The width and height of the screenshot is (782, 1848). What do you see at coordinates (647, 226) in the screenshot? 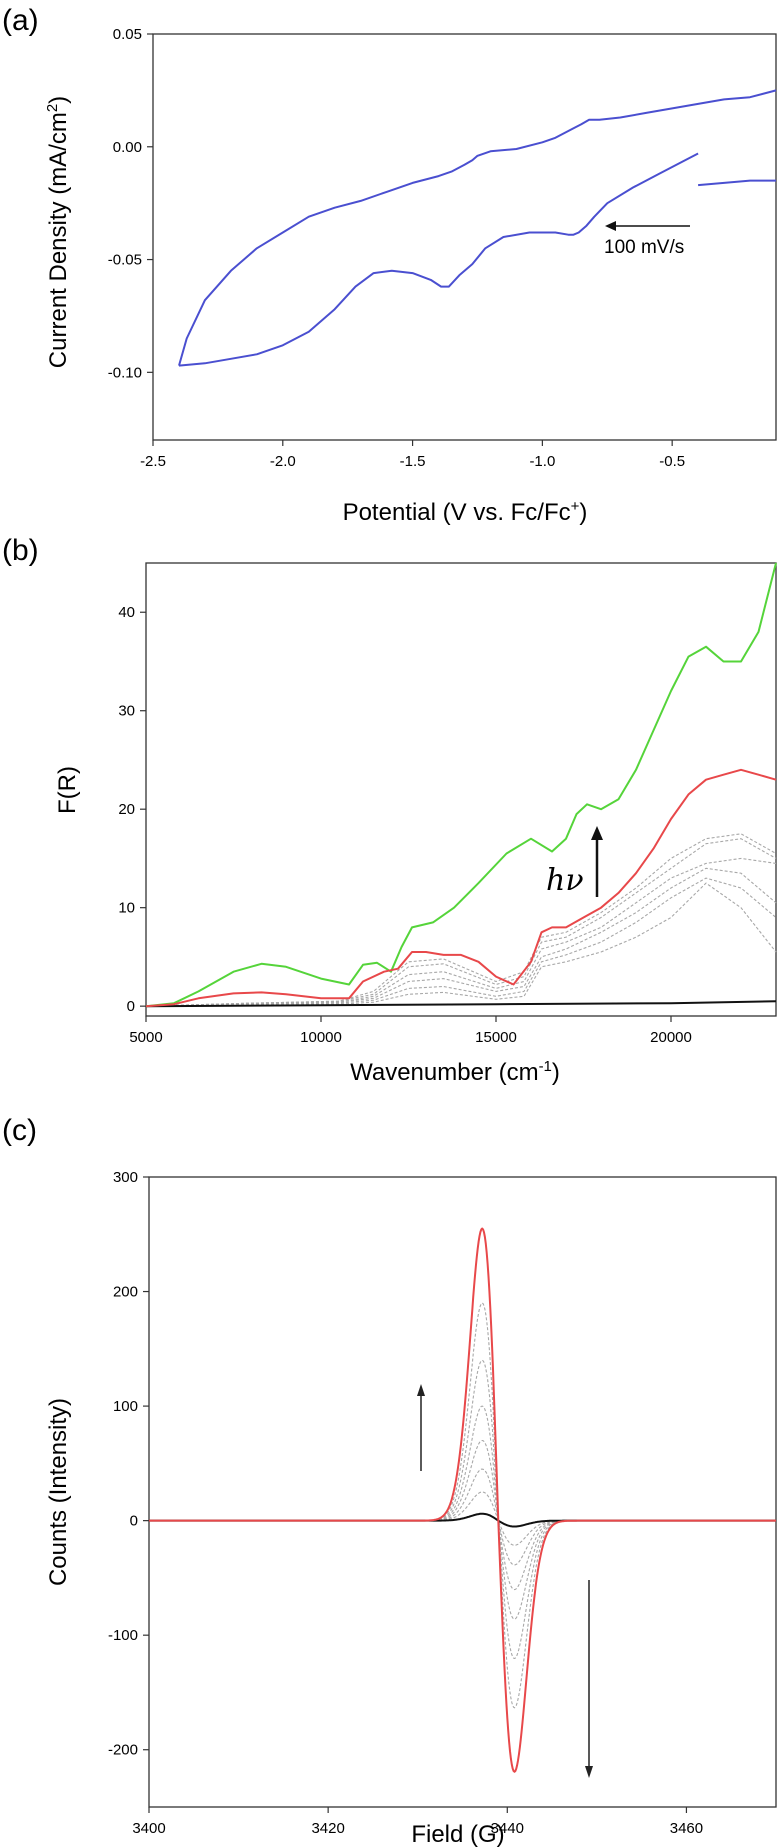
I see `scan-rate-arrow` at bounding box center [647, 226].